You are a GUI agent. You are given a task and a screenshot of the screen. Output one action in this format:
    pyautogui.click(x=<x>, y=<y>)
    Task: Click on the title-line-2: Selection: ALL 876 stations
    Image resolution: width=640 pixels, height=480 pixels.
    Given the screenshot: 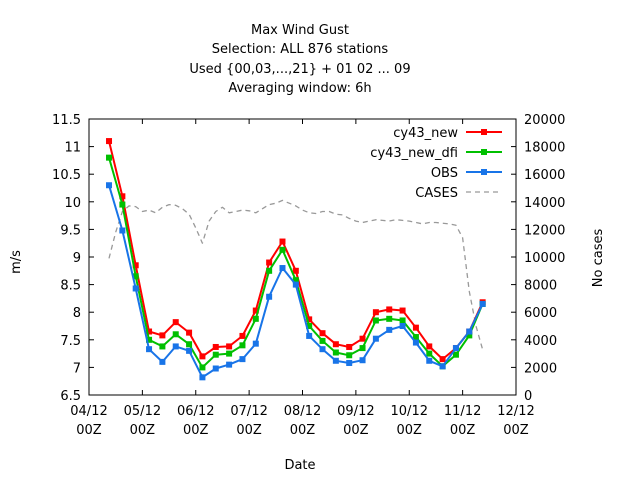 What is the action you would take?
    pyautogui.click(x=300, y=49)
    